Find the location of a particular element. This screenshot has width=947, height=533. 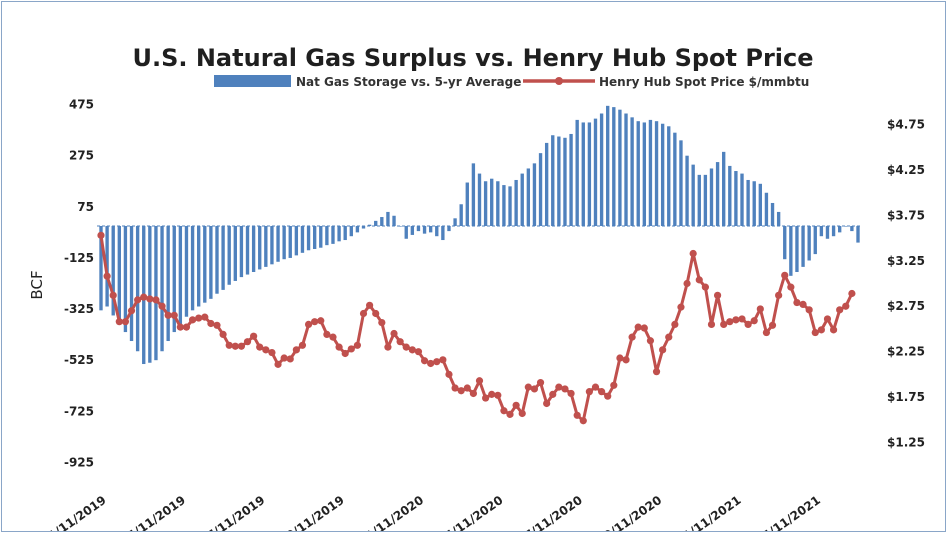

x-tick-label: 4/11/2020 is located at coordinates (473, 512).